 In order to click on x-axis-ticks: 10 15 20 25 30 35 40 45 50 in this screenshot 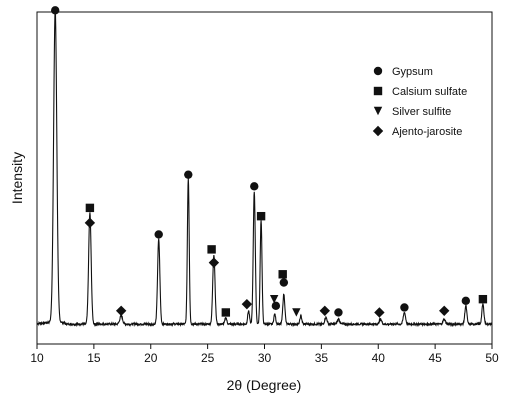, I will do `click(264, 354)`.